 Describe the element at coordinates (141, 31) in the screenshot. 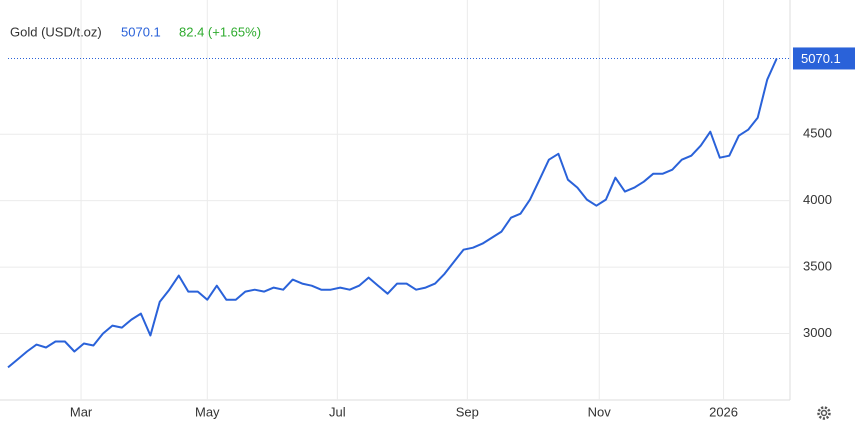

I see `price: 5070.1` at that location.